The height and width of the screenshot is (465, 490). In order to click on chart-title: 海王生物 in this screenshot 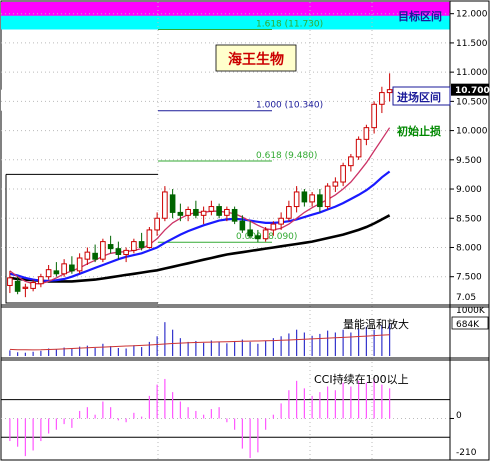, I will do `click(256, 59)`.